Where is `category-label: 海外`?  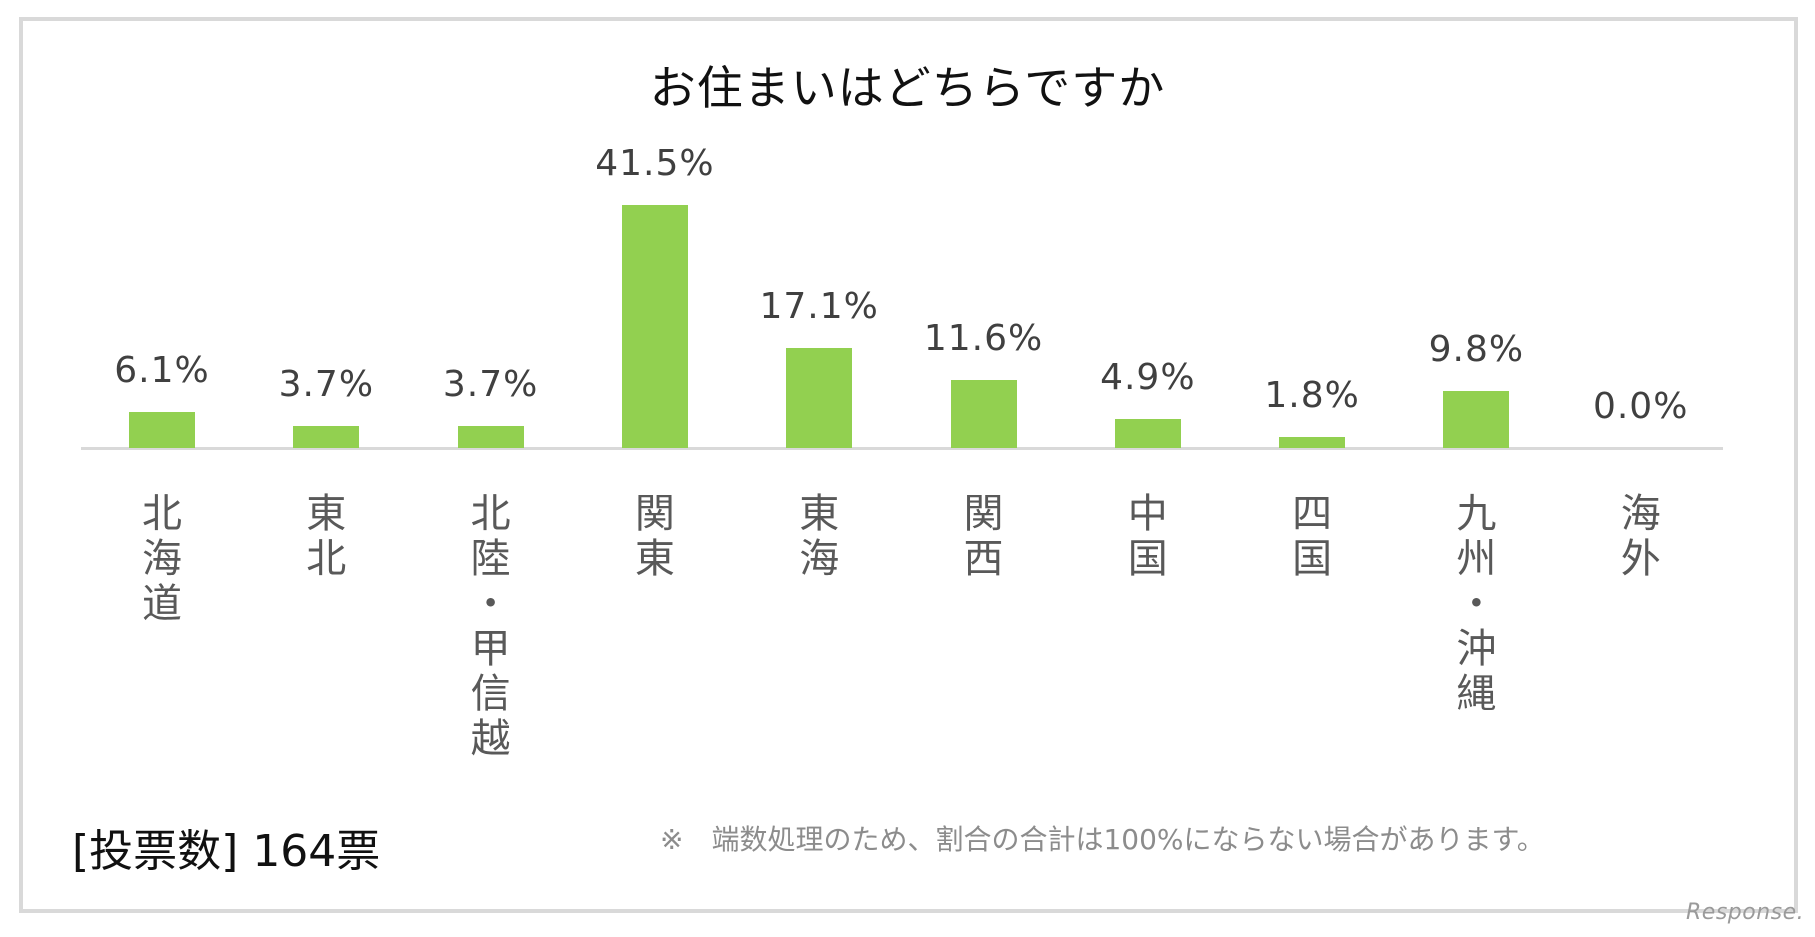
category-label: 海外 is located at coordinates (1640, 536).